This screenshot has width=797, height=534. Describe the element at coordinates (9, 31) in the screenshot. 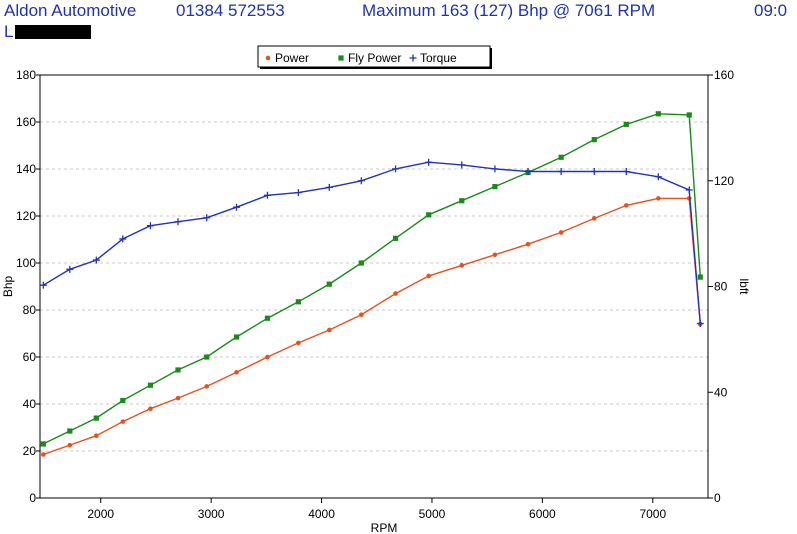

I see `header-line2: L` at that location.